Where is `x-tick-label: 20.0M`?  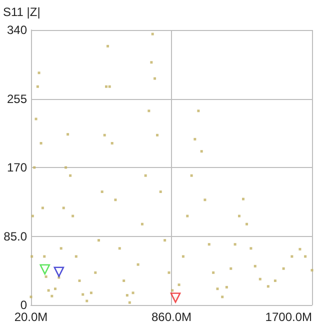 x-tick-label: 20.0M is located at coordinates (31, 317).